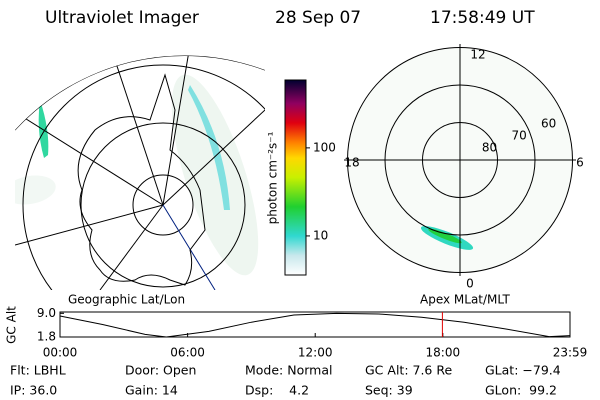 The height and width of the screenshot is (400, 600). What do you see at coordinates (570, 353) in the screenshot?
I see `x-tick-label: 23:59` at bounding box center [570, 353].